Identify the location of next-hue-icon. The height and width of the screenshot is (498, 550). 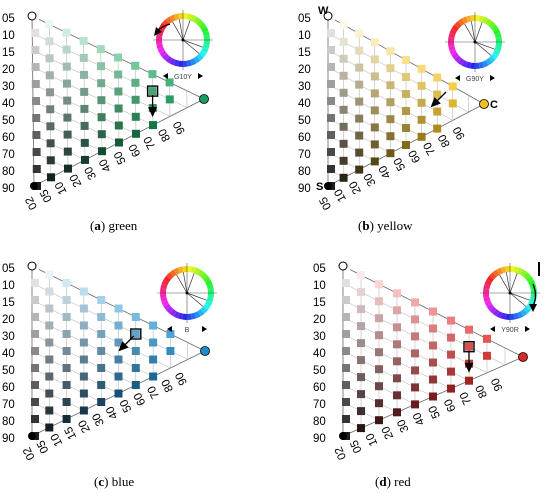
(204, 329).